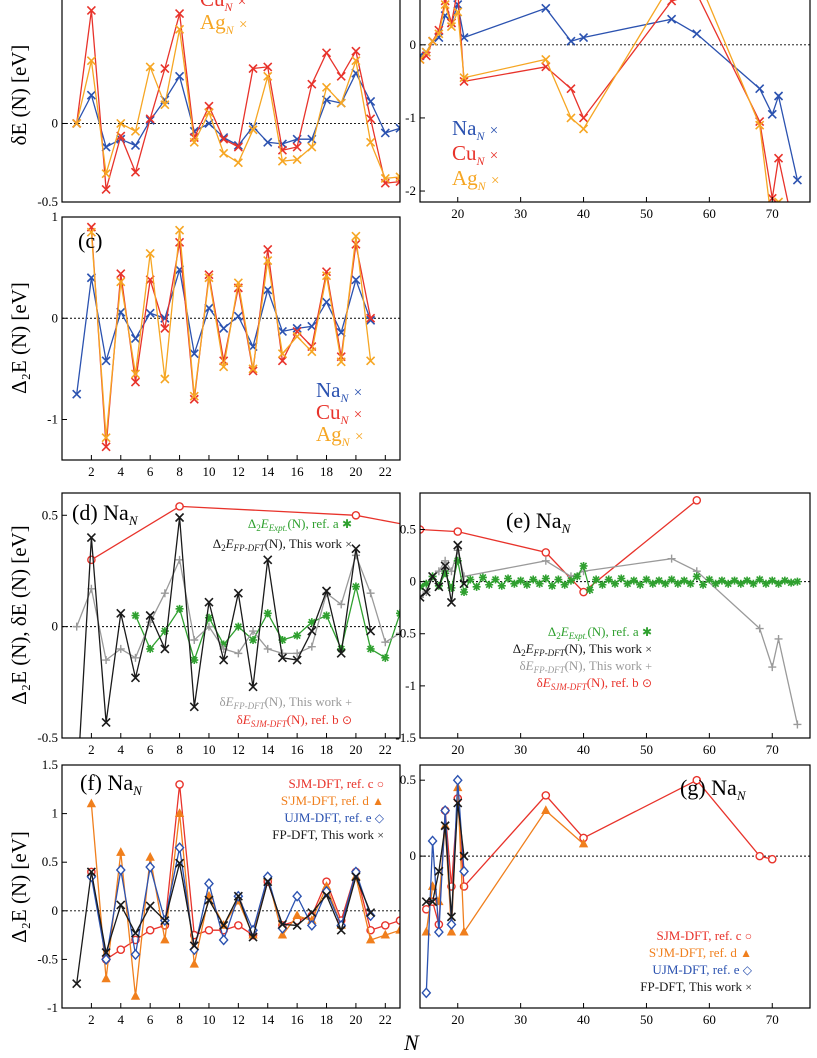 The image size is (817, 1058). I want to click on legend-marker: ⊙, so click(347, 720).